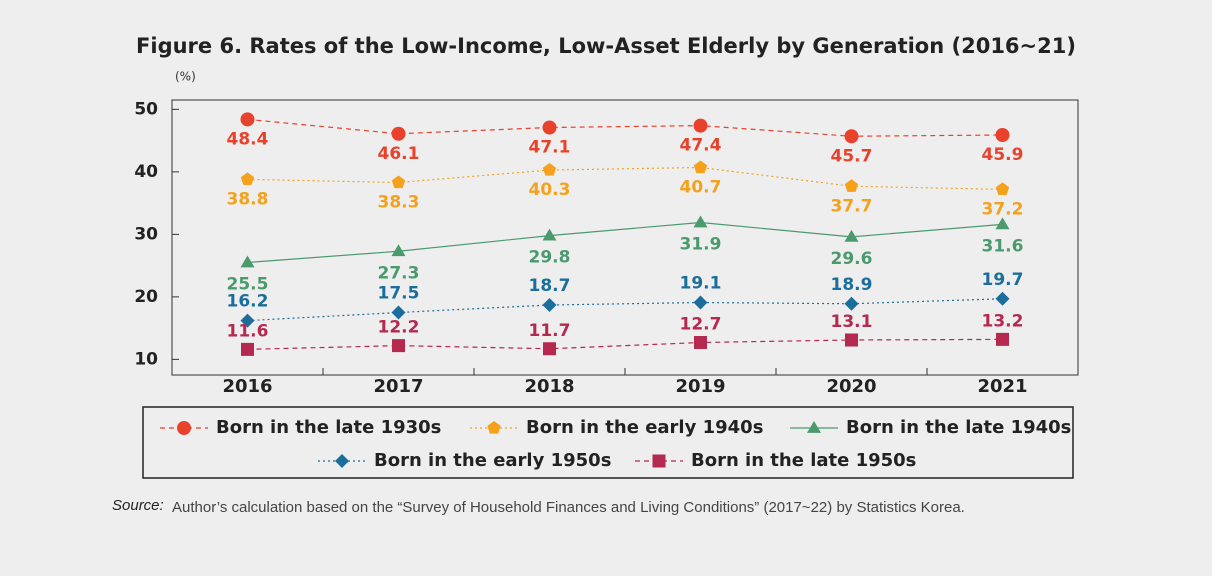 This screenshot has height=576, width=1212. What do you see at coordinates (146, 234) in the screenshot?
I see `y-tick-label: 30` at bounding box center [146, 234].